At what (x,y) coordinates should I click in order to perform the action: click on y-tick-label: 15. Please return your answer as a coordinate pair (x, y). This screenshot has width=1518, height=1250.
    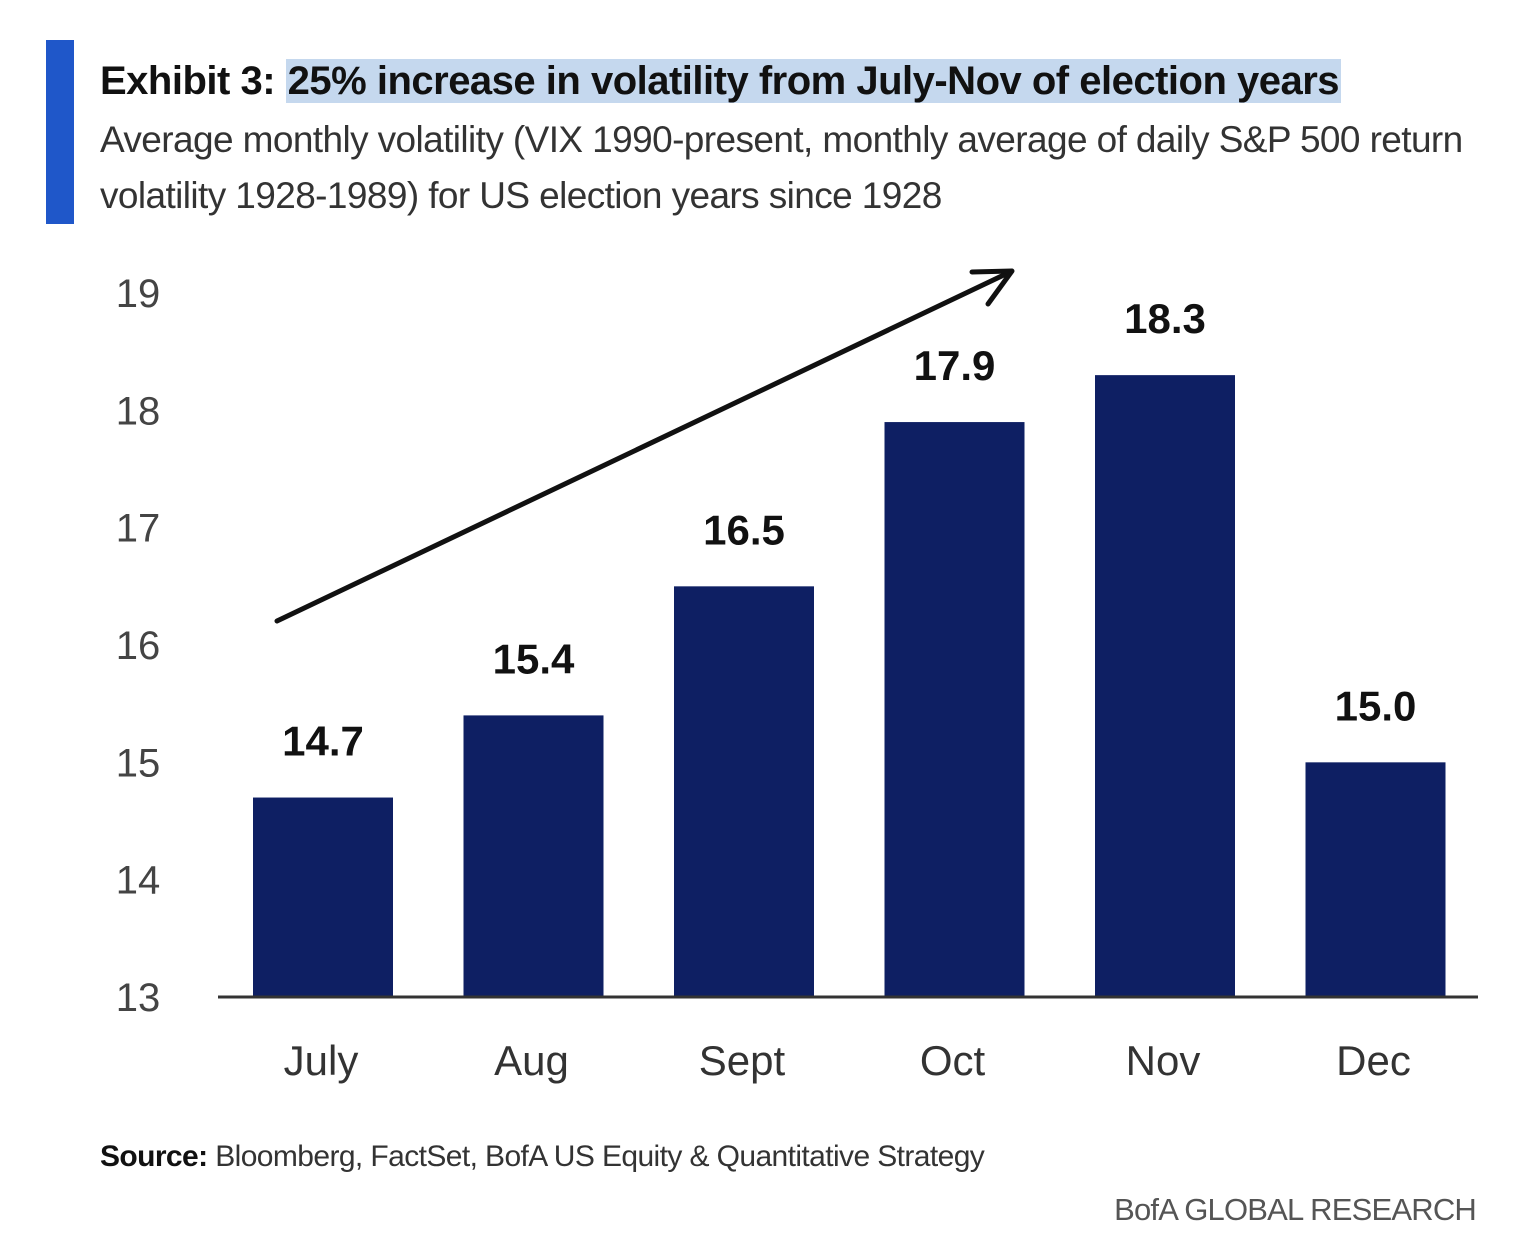
    Looking at the image, I should click on (138, 763).